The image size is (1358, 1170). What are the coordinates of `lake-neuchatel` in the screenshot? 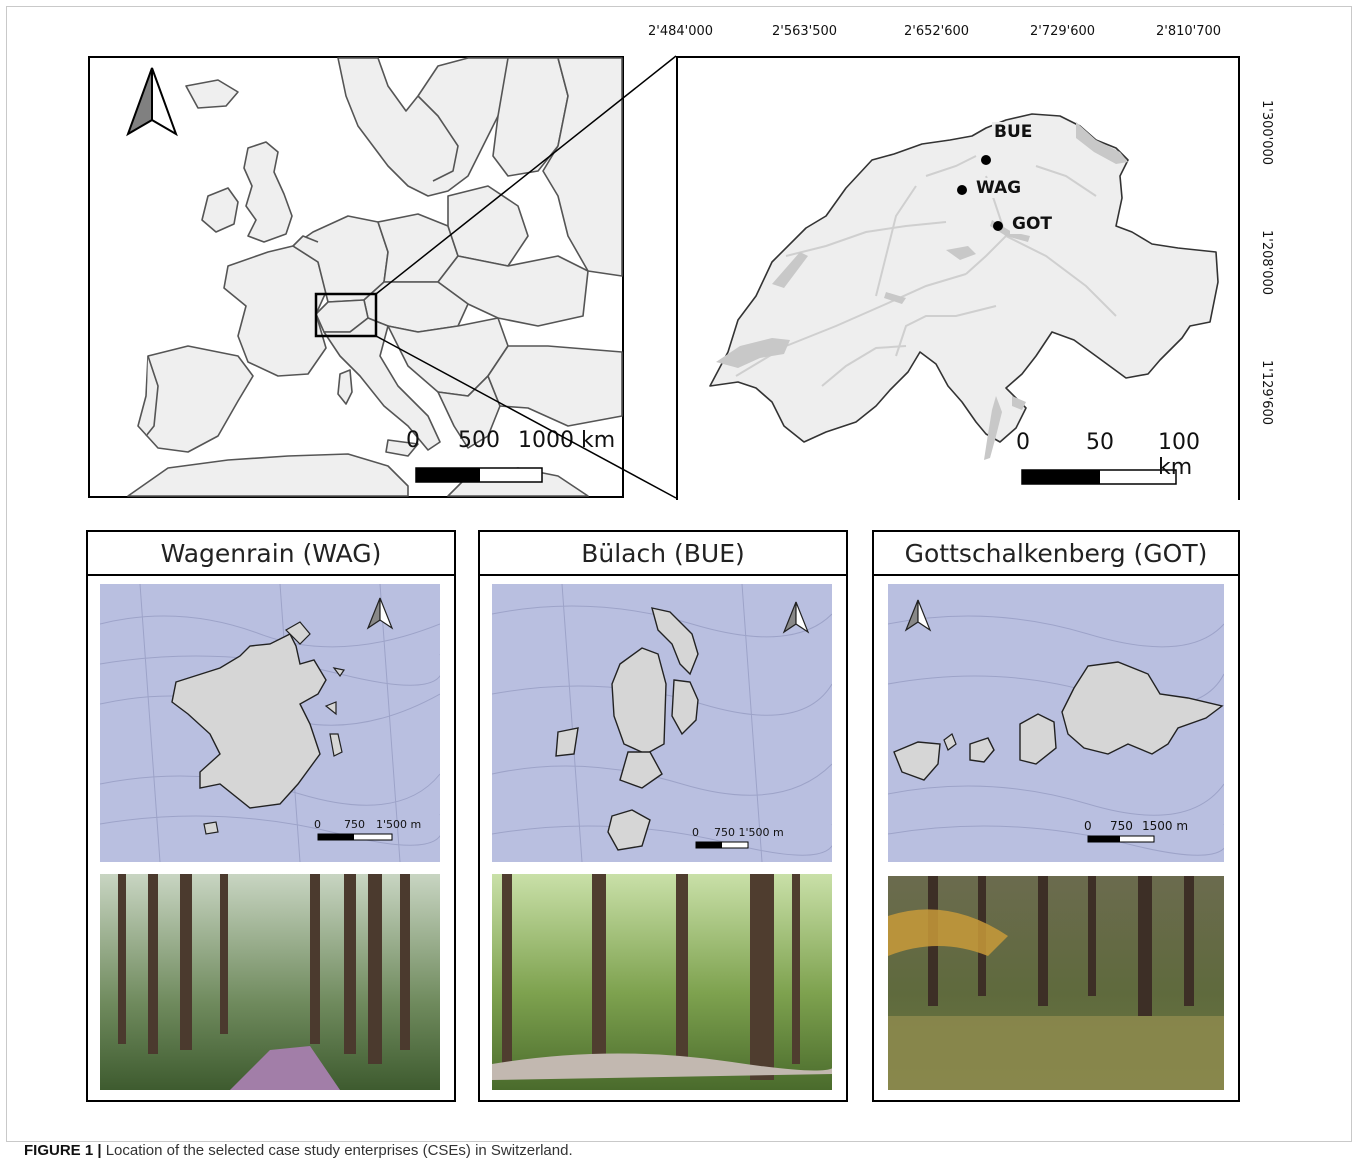 It's located at (790, 270).